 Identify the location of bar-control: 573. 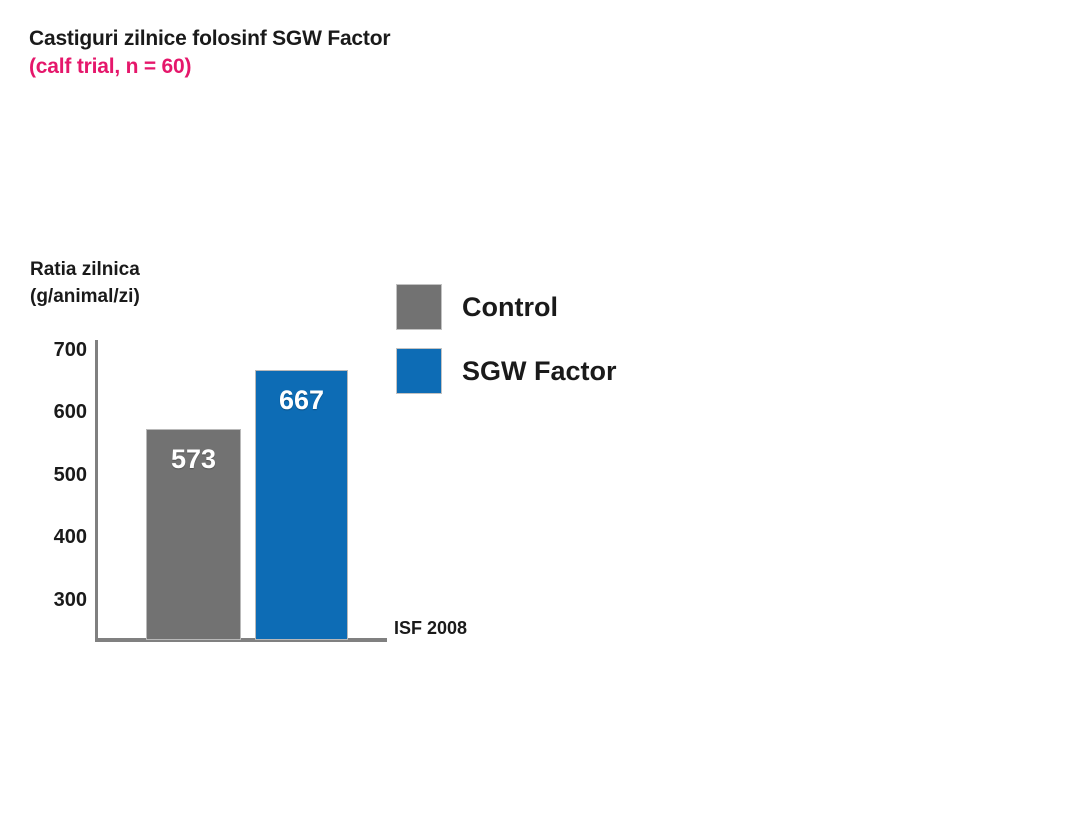
(193, 534).